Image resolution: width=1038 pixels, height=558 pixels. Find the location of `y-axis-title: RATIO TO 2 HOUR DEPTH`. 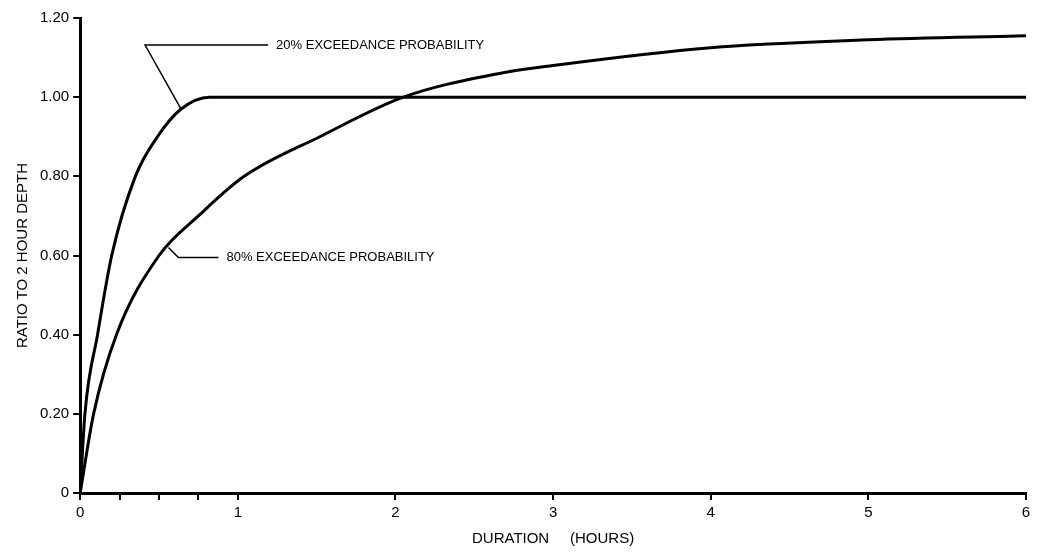

y-axis-title: RATIO TO 2 HOUR DEPTH is located at coordinates (22, 255).